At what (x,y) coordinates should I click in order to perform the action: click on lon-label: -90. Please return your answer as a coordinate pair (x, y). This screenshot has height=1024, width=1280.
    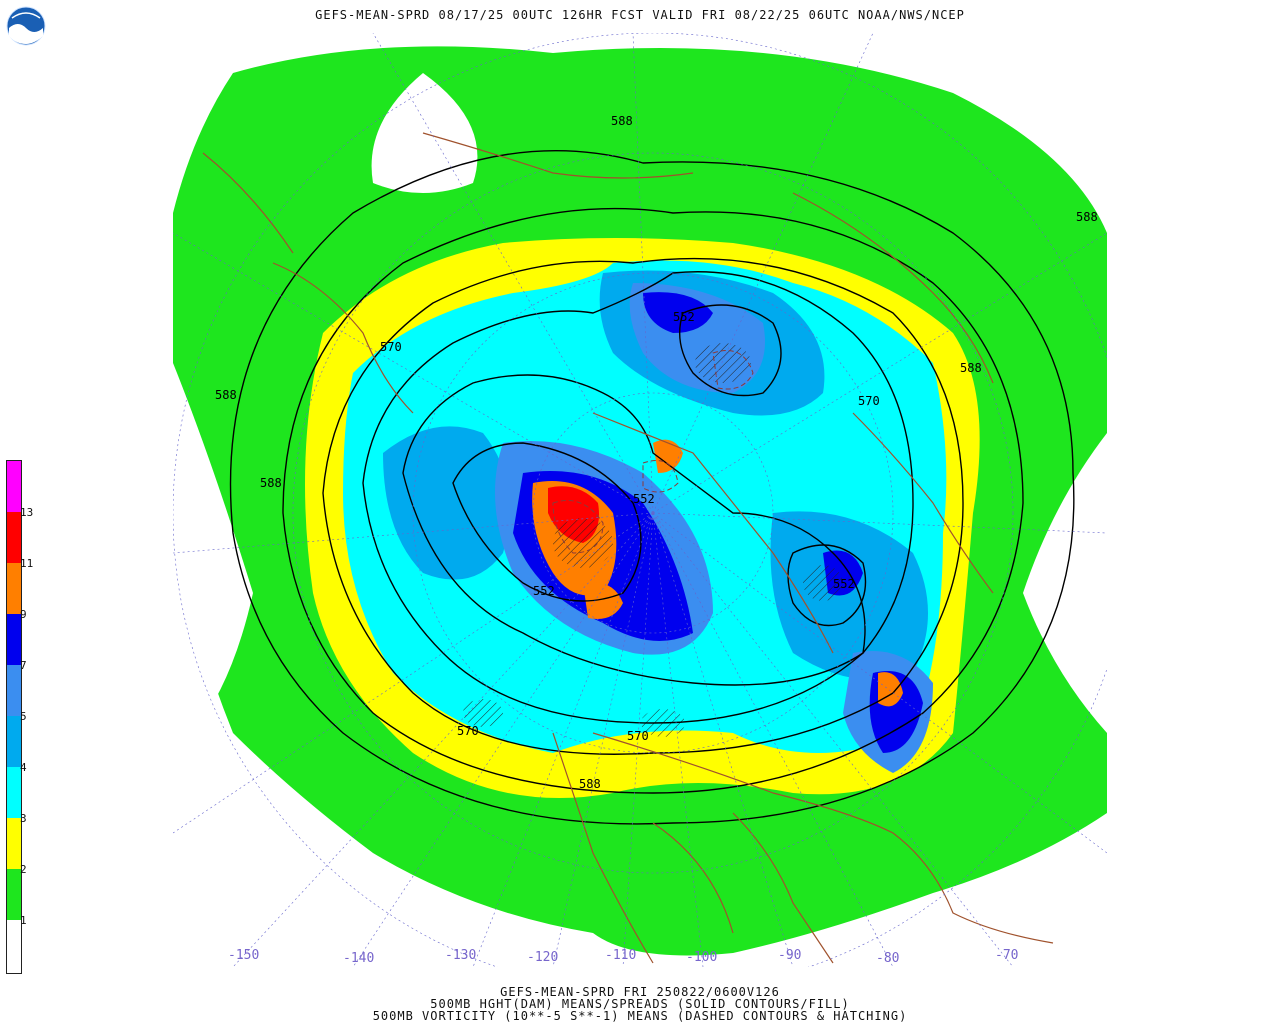
    Looking at the image, I should click on (790, 955).